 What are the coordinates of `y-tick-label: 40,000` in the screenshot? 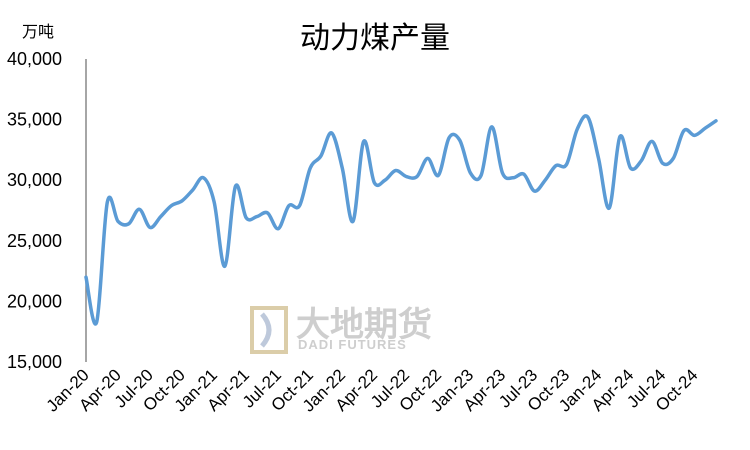 It's located at (34, 59).